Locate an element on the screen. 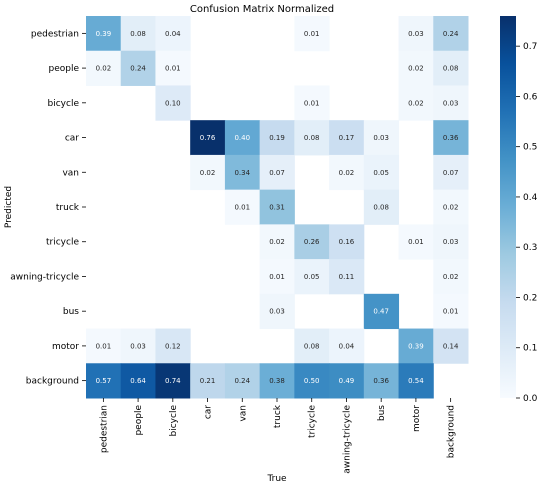  cell-value-label: 0.74 is located at coordinates (173, 381).